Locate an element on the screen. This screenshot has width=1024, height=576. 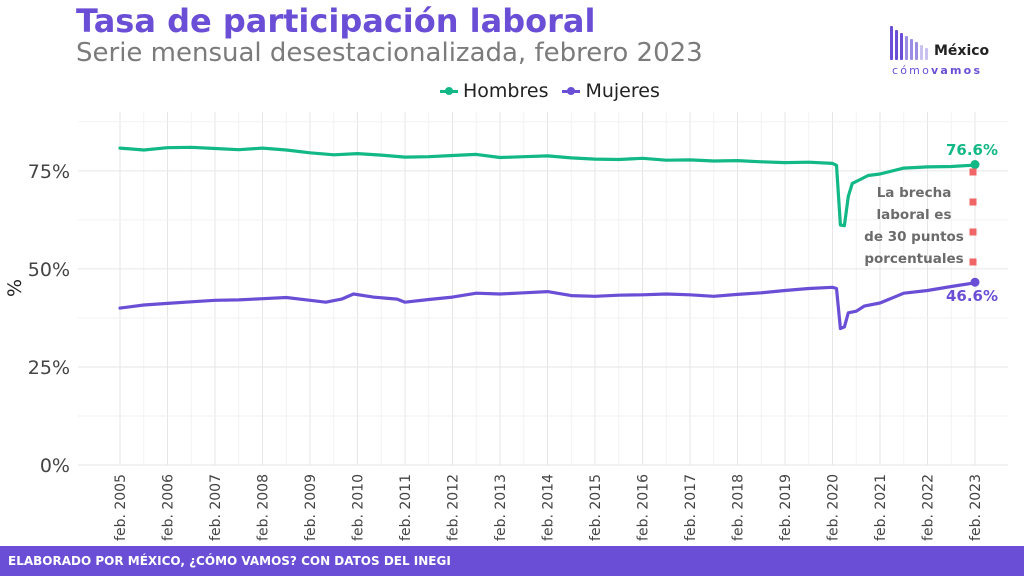
y-axis-label: % is located at coordinates (15, 288).